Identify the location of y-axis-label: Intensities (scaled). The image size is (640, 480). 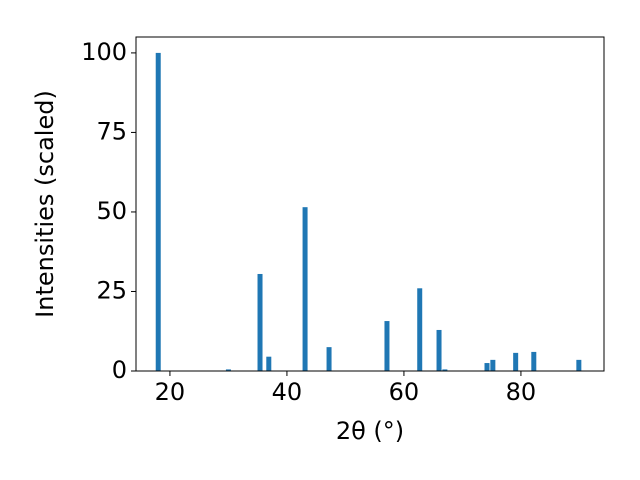
(45, 204).